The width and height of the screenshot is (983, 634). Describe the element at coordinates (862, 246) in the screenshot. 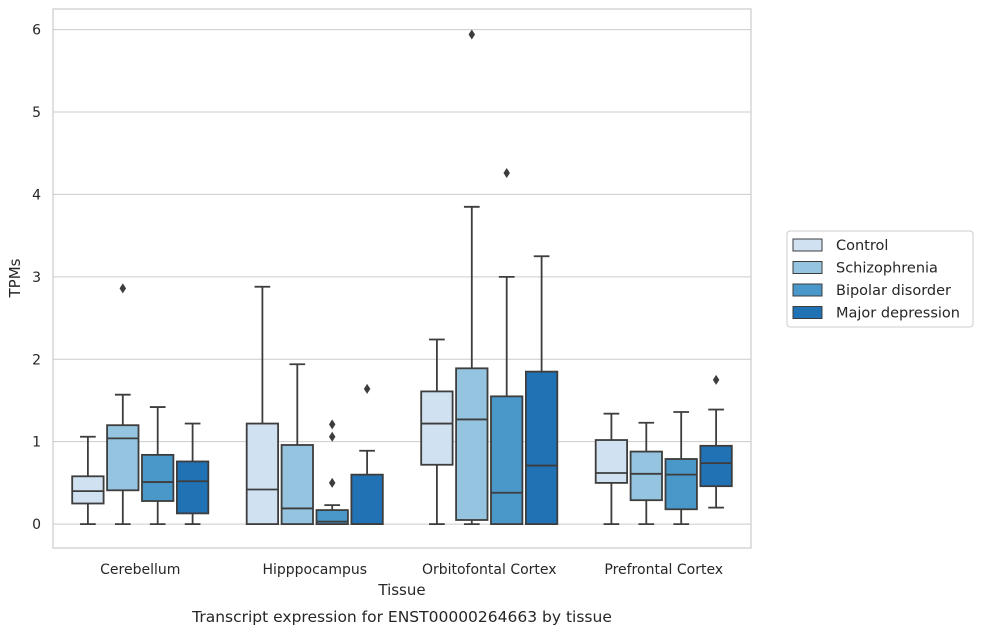

I see `legend-label: Control` at that location.